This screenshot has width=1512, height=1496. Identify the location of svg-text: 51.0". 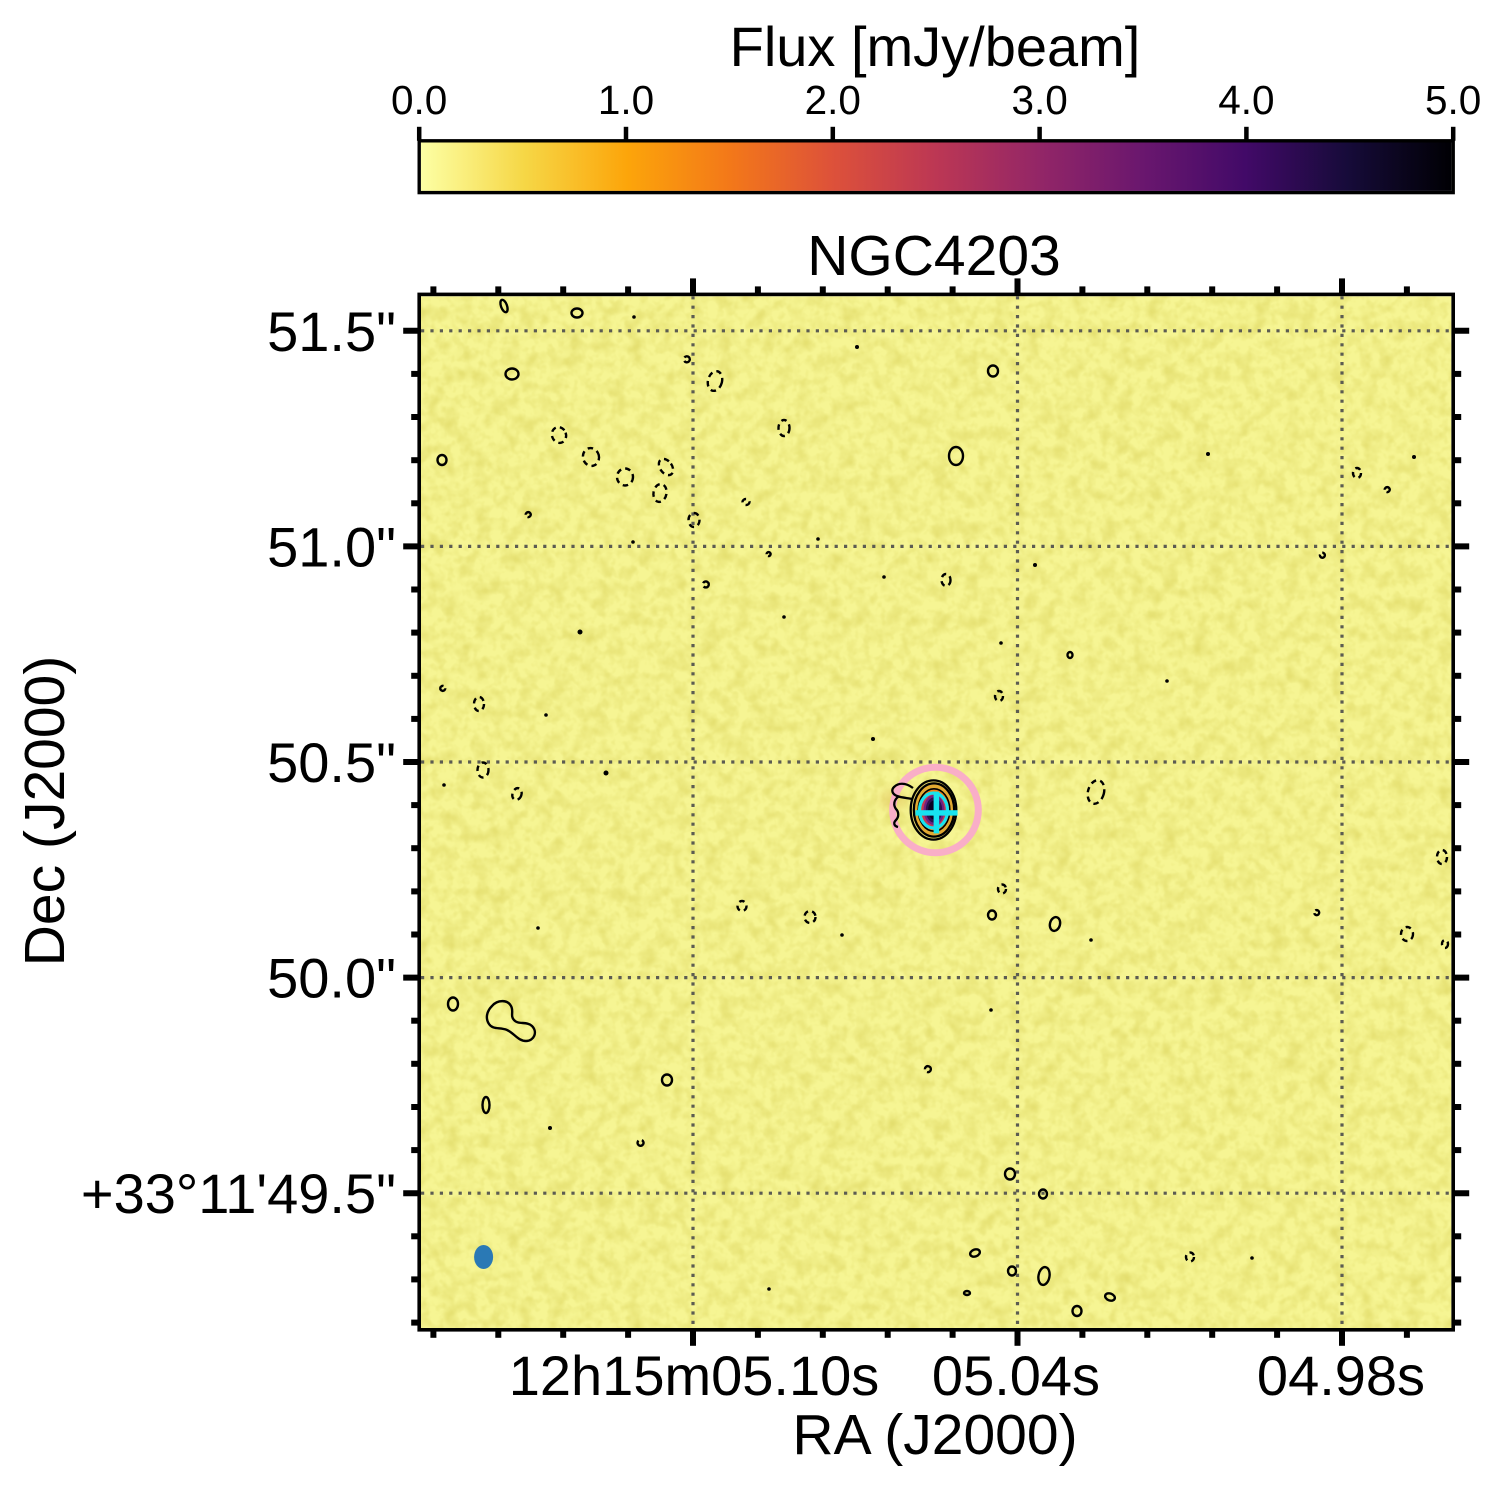
(331, 546).